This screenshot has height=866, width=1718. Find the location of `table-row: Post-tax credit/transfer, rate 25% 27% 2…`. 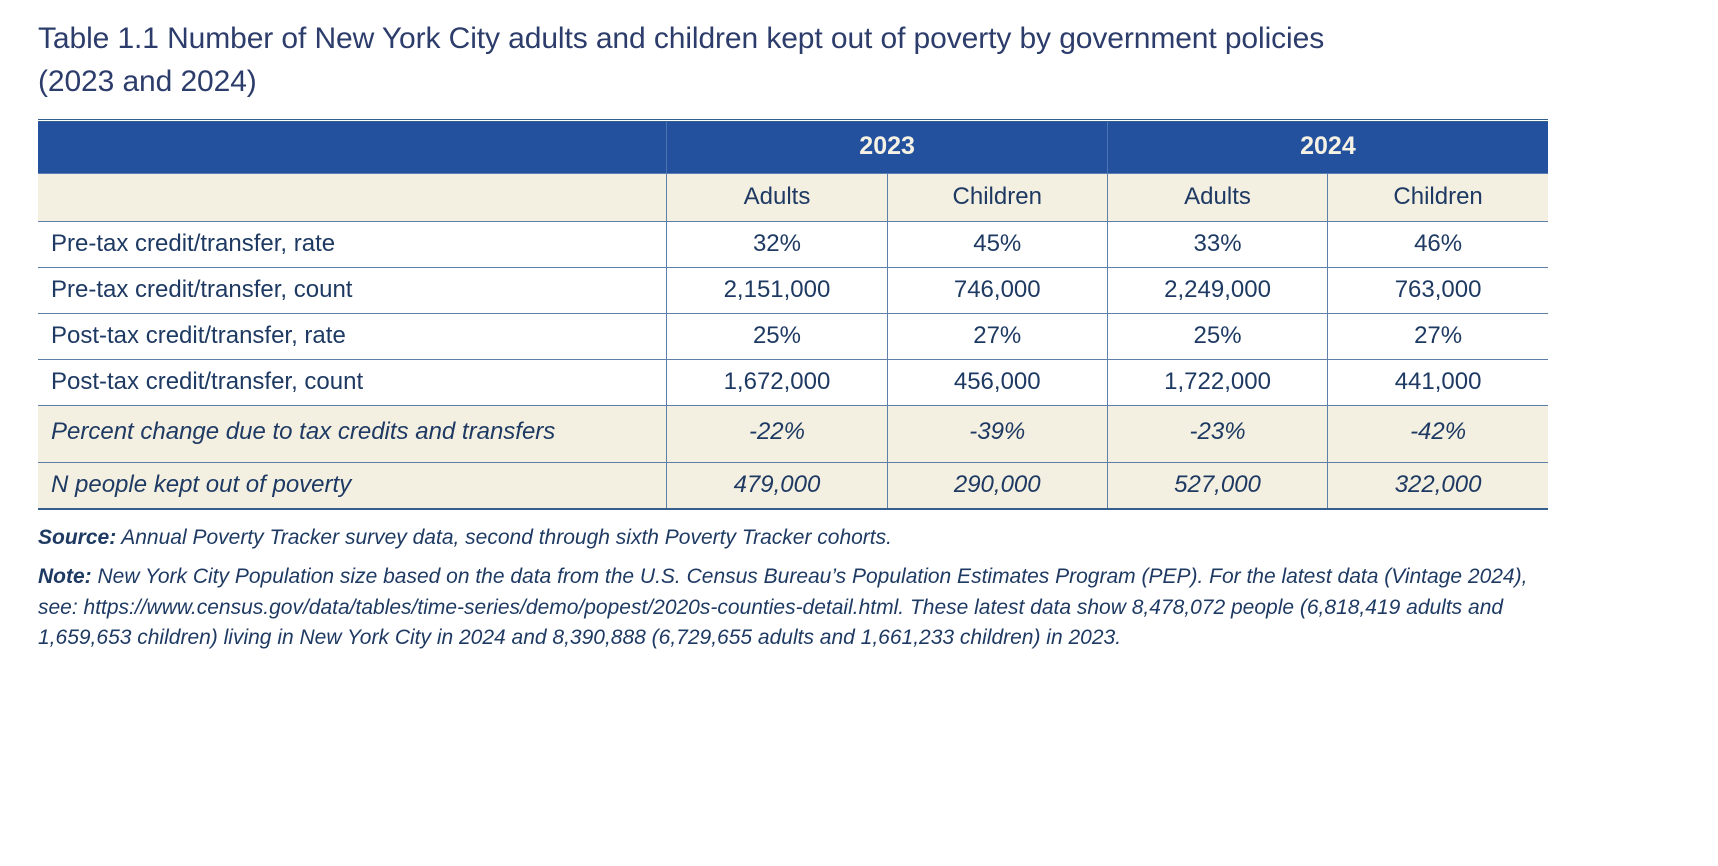

table-row: Post-tax credit/transfer, rate 25% 27% 2… is located at coordinates (793, 337).